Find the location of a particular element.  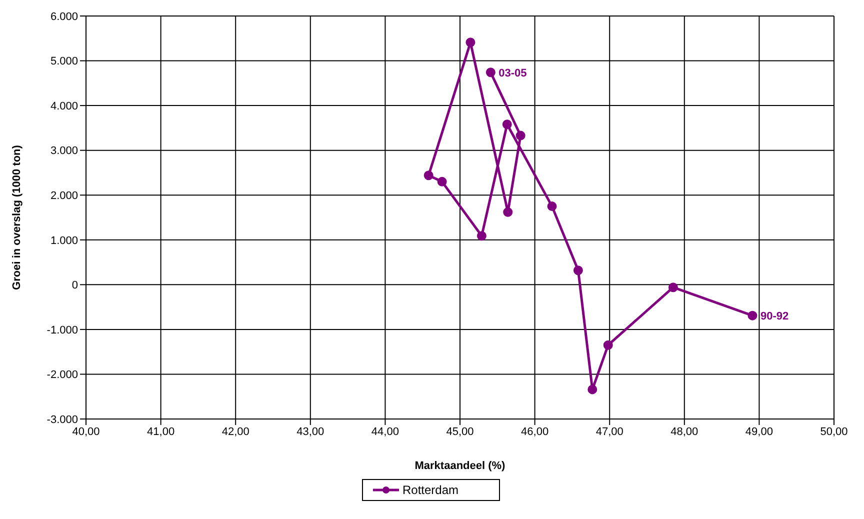

x-tick-label: 50,00 is located at coordinates (834, 432).